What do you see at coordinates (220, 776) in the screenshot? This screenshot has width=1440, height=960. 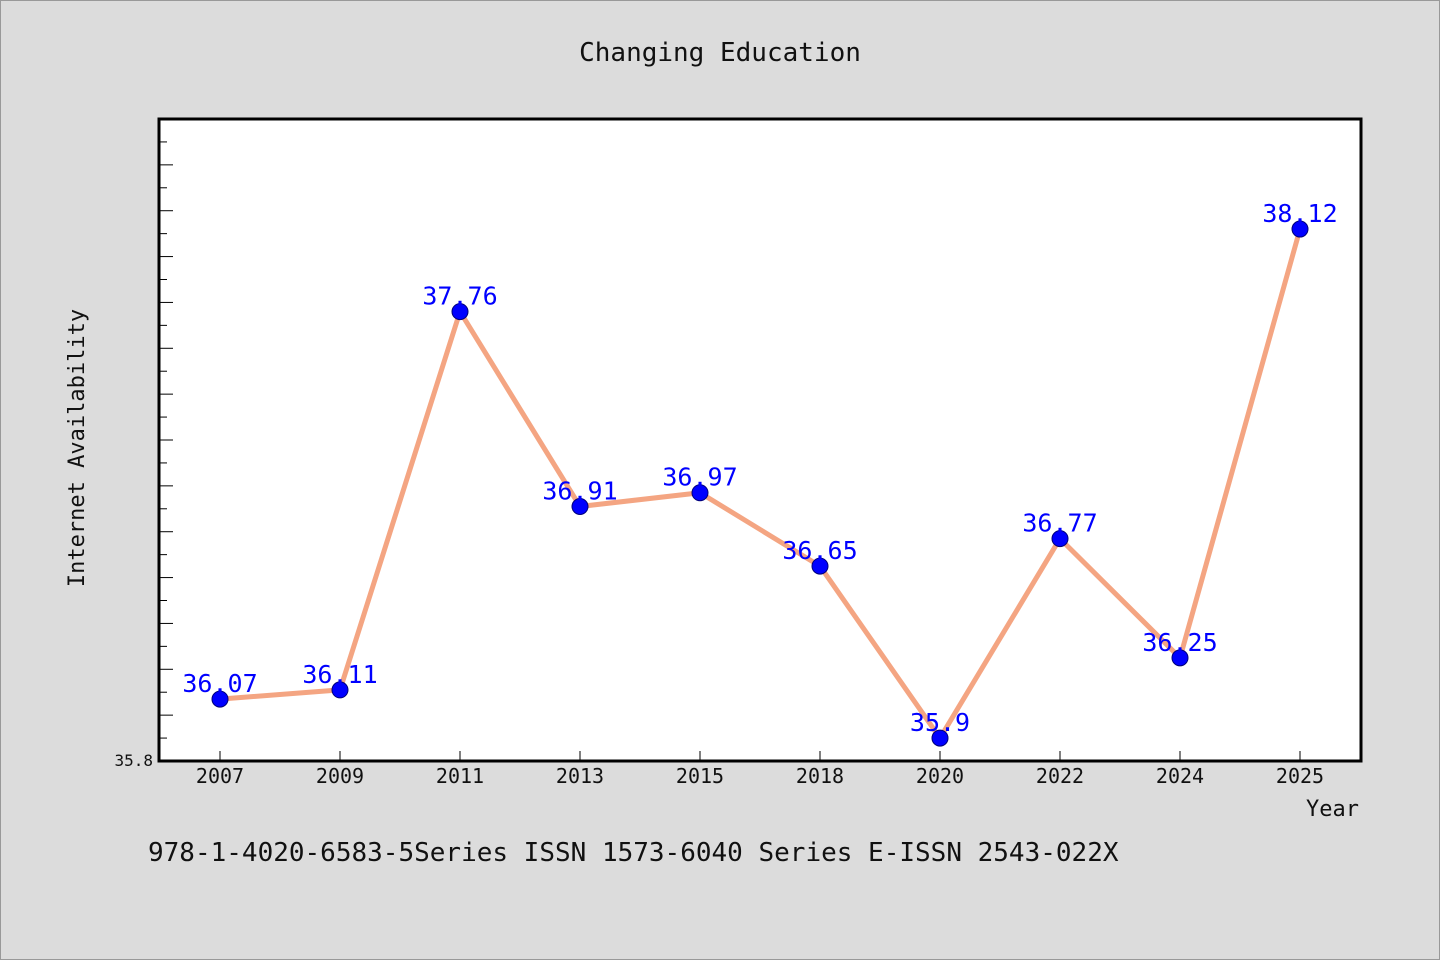 I see `x-tick-label: 2007` at bounding box center [220, 776].